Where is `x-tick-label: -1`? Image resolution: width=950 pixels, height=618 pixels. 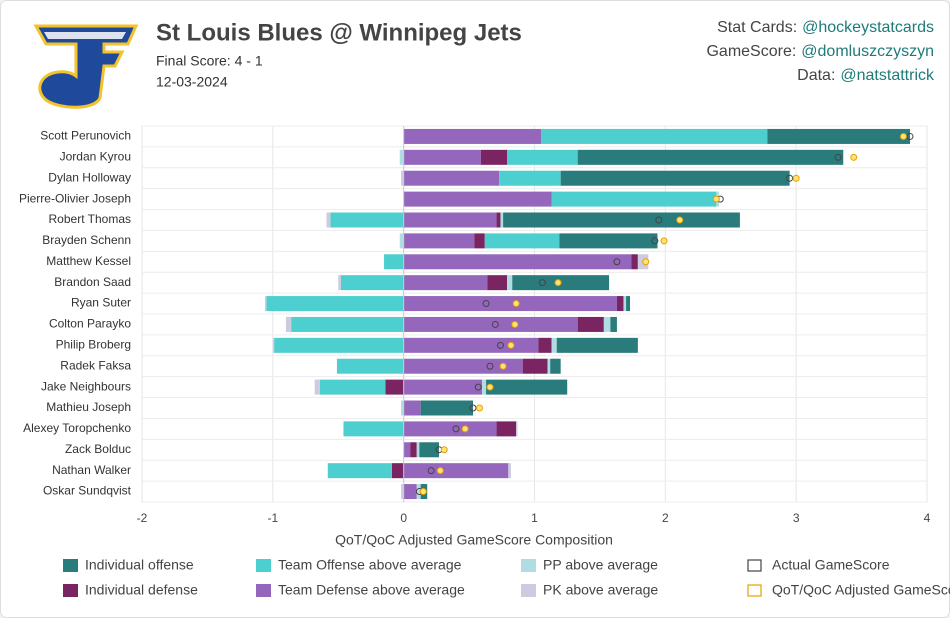
x-tick-label: -1 is located at coordinates (272, 518).